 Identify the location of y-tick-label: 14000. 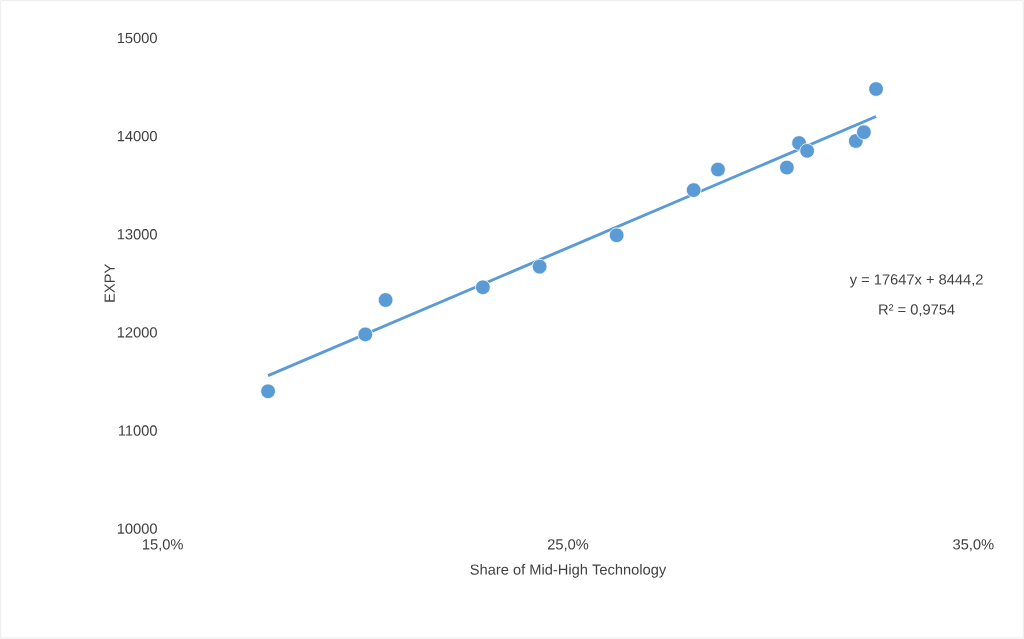
(137, 136).